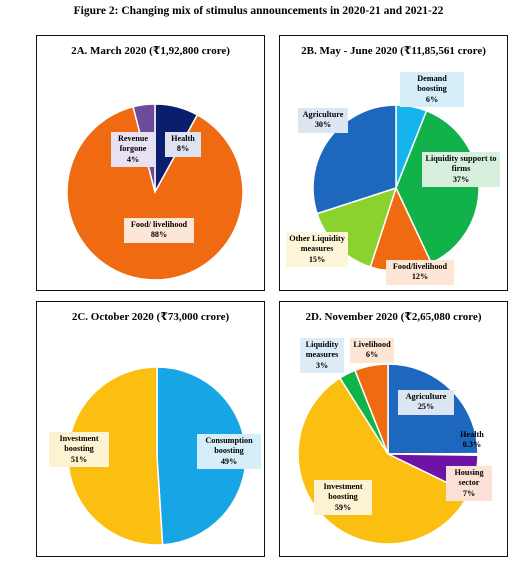 This screenshot has width=517, height=583. I want to click on slice-label-liquidity-support: Liquidity support to firms 37%, so click(461, 169).